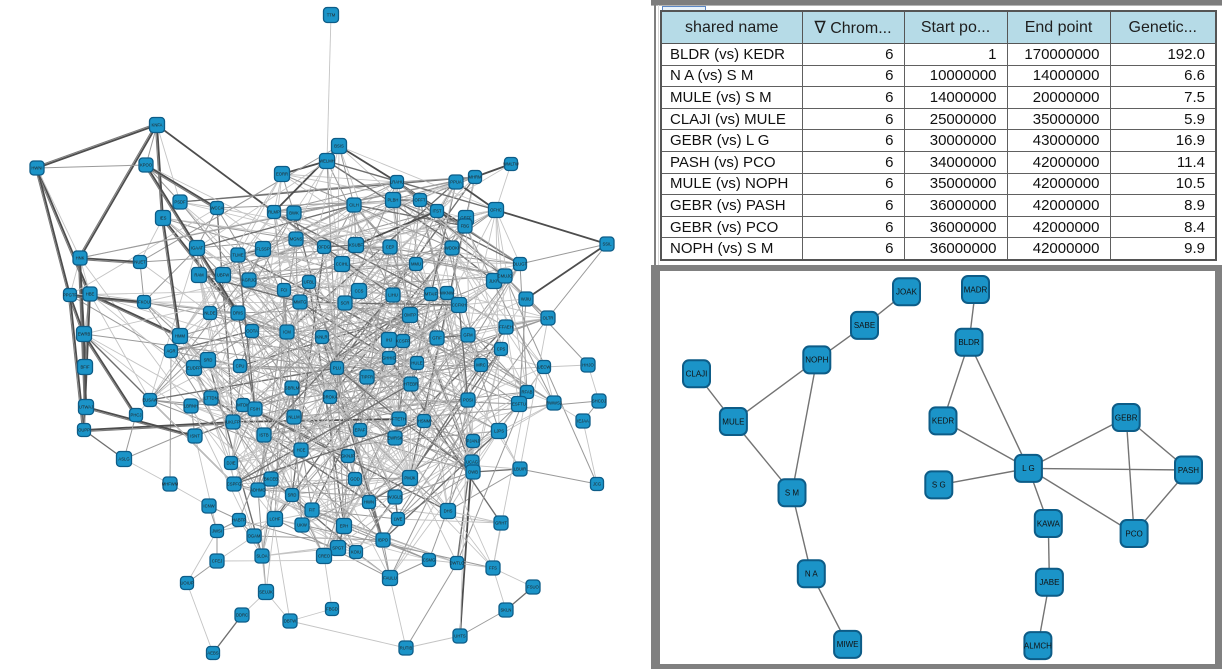 Image resolution: width=1222 pixels, height=669 pixels. Describe the element at coordinates (437, 210) in the screenshot. I see `svg-text: ITST` at that location.